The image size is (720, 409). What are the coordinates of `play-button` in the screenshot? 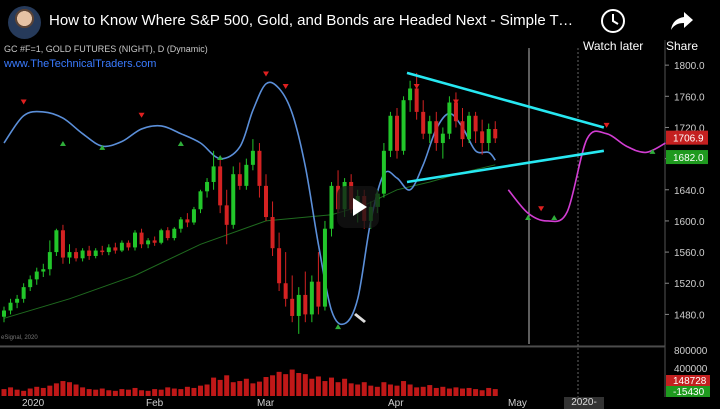 It's located at (358, 207).